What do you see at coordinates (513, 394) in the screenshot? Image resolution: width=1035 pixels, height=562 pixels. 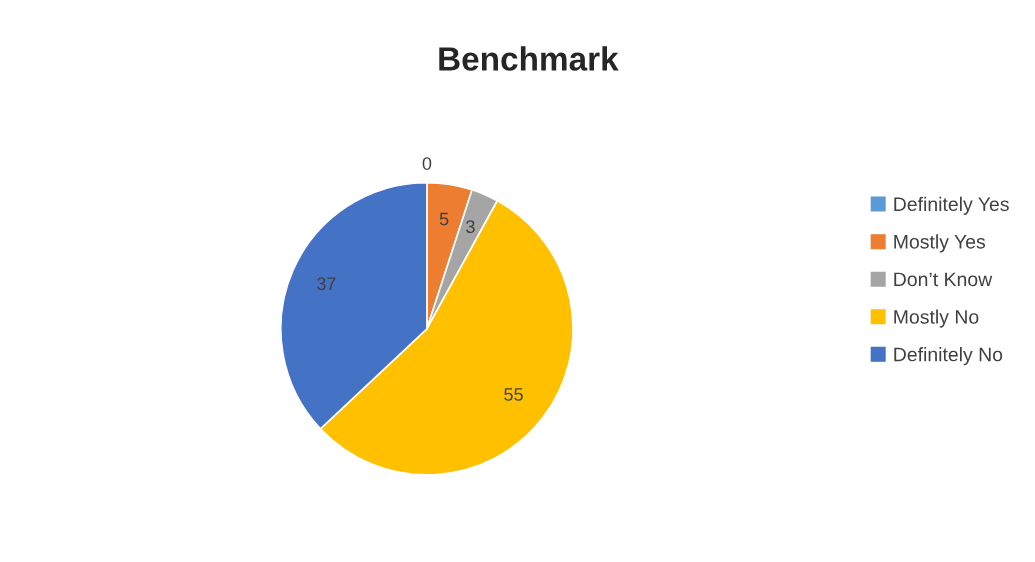 I see `data-label: 55` at bounding box center [513, 394].